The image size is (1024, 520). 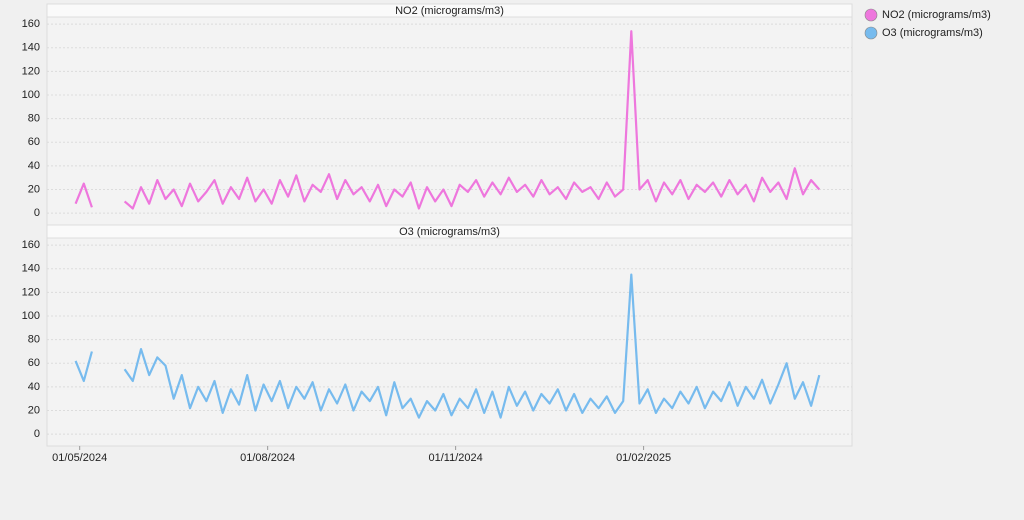 I want to click on legend-label: O3 (micrograms/m3), so click(x=932, y=33).